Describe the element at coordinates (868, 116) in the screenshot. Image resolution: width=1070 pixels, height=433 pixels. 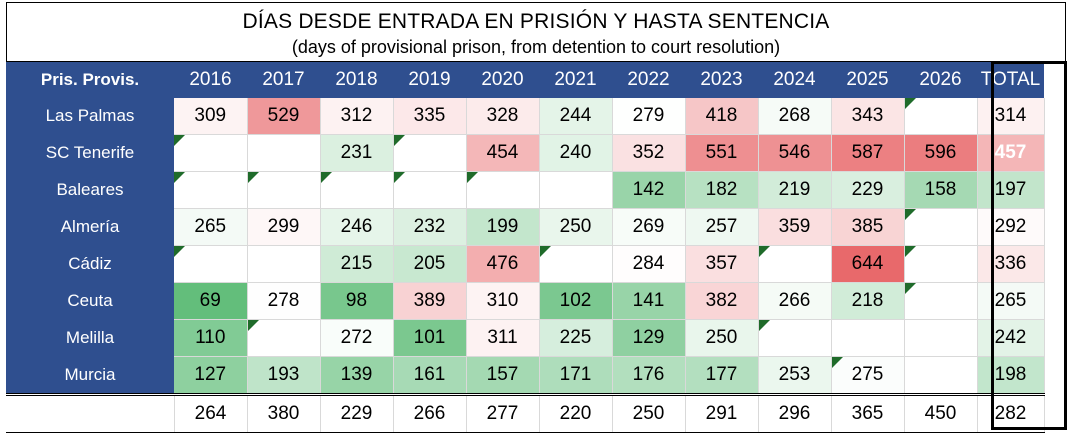
I see `data-cell: 343` at that location.